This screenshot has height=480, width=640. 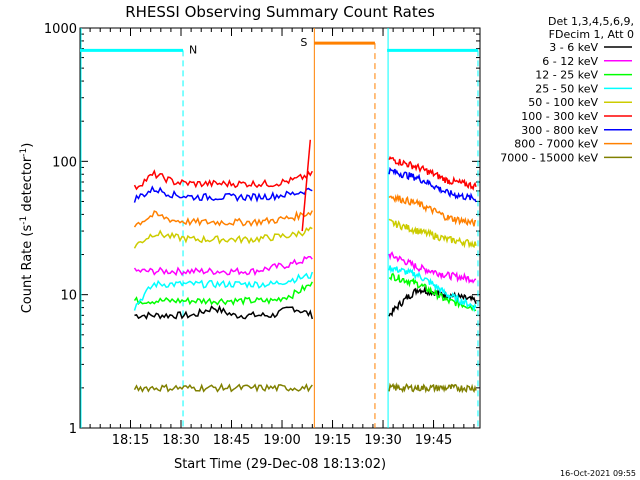 I want to click on series-12-25-kev, so click(x=305, y=292).